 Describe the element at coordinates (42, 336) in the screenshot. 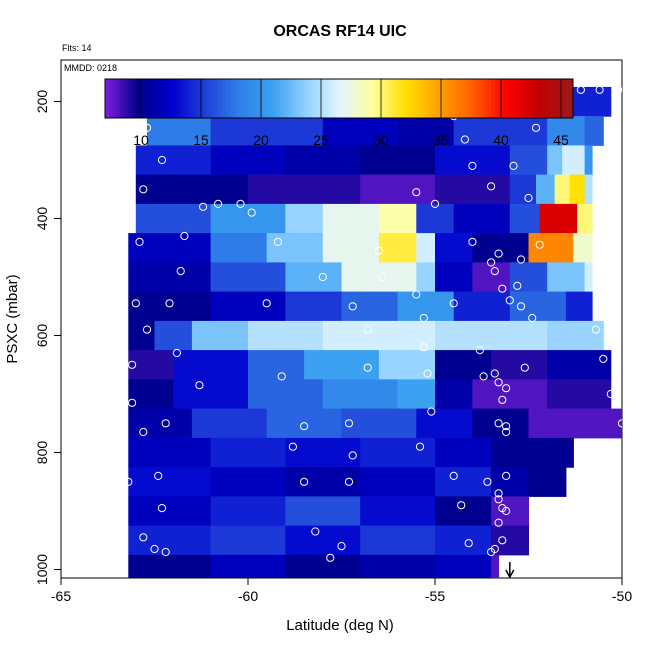

I see `y-tick-label: 600` at that location.